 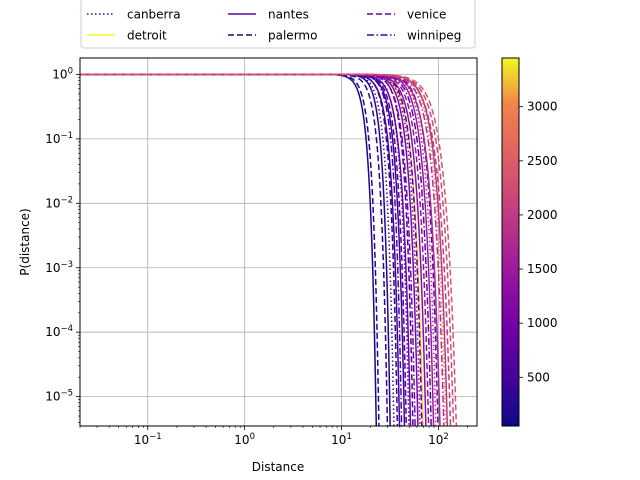 What do you see at coordinates (154, 15) in the screenshot?
I see `legend-label-canberra: canberra` at bounding box center [154, 15].